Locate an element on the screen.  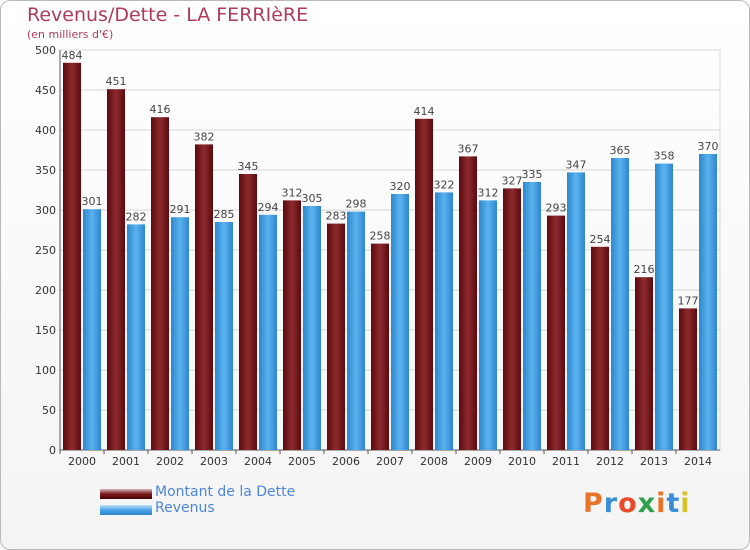
x-tick-label: 2001 is located at coordinates (126, 461).